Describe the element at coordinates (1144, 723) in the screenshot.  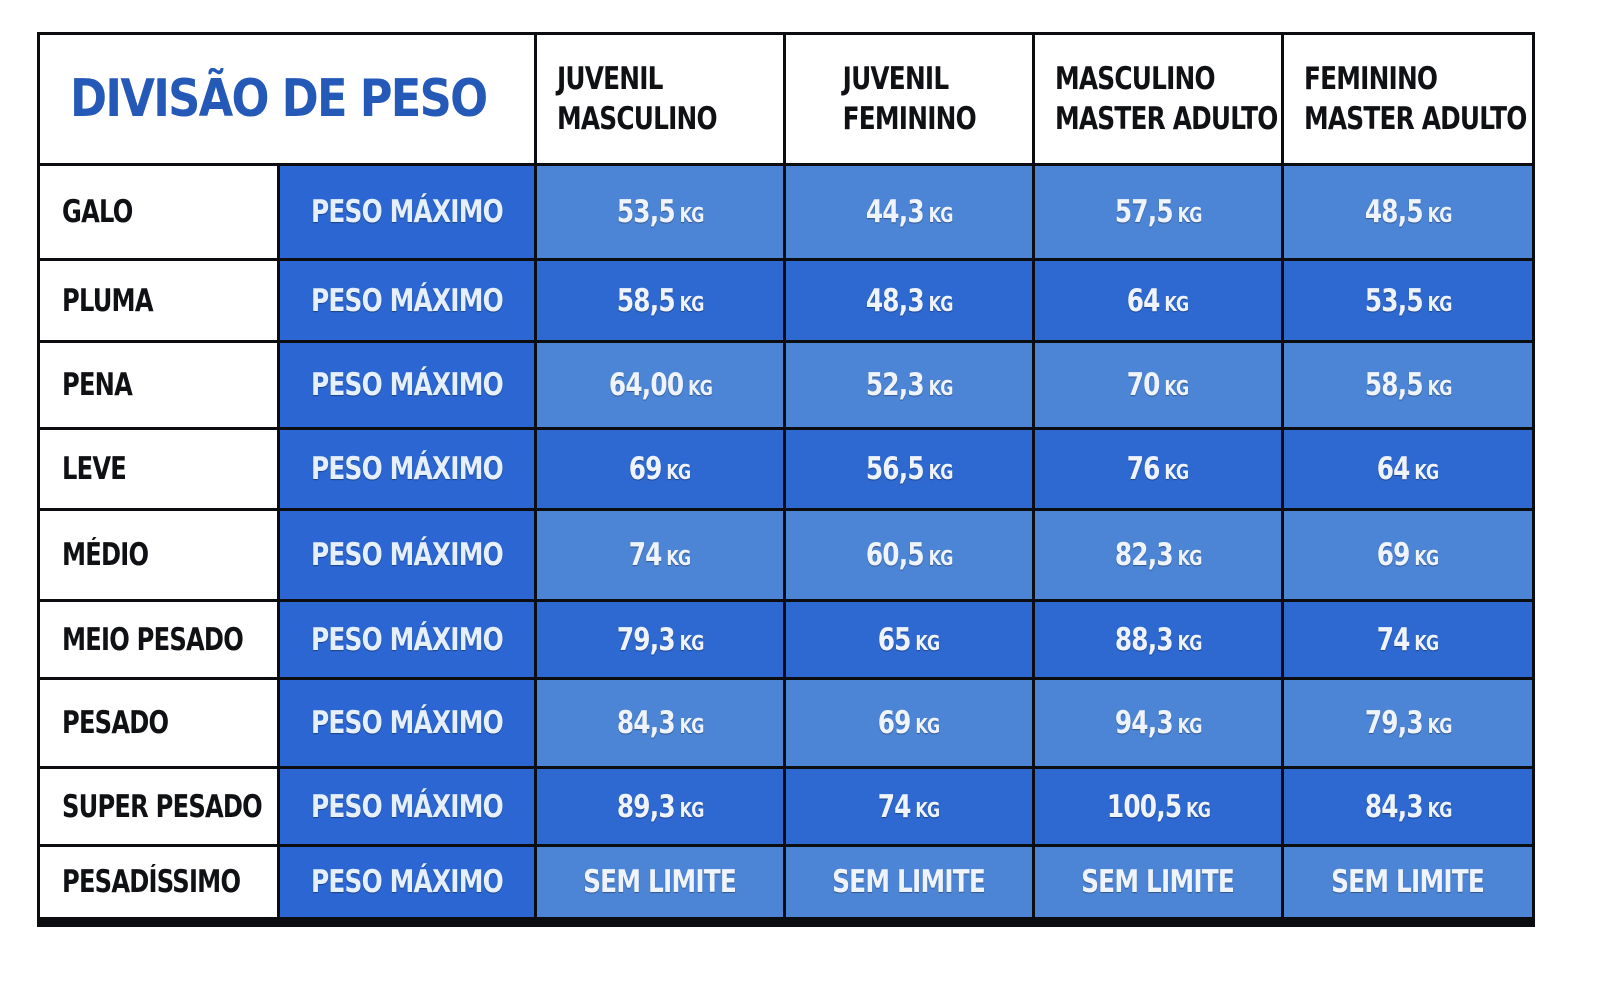
I see `weight-number: 94,3` at that location.